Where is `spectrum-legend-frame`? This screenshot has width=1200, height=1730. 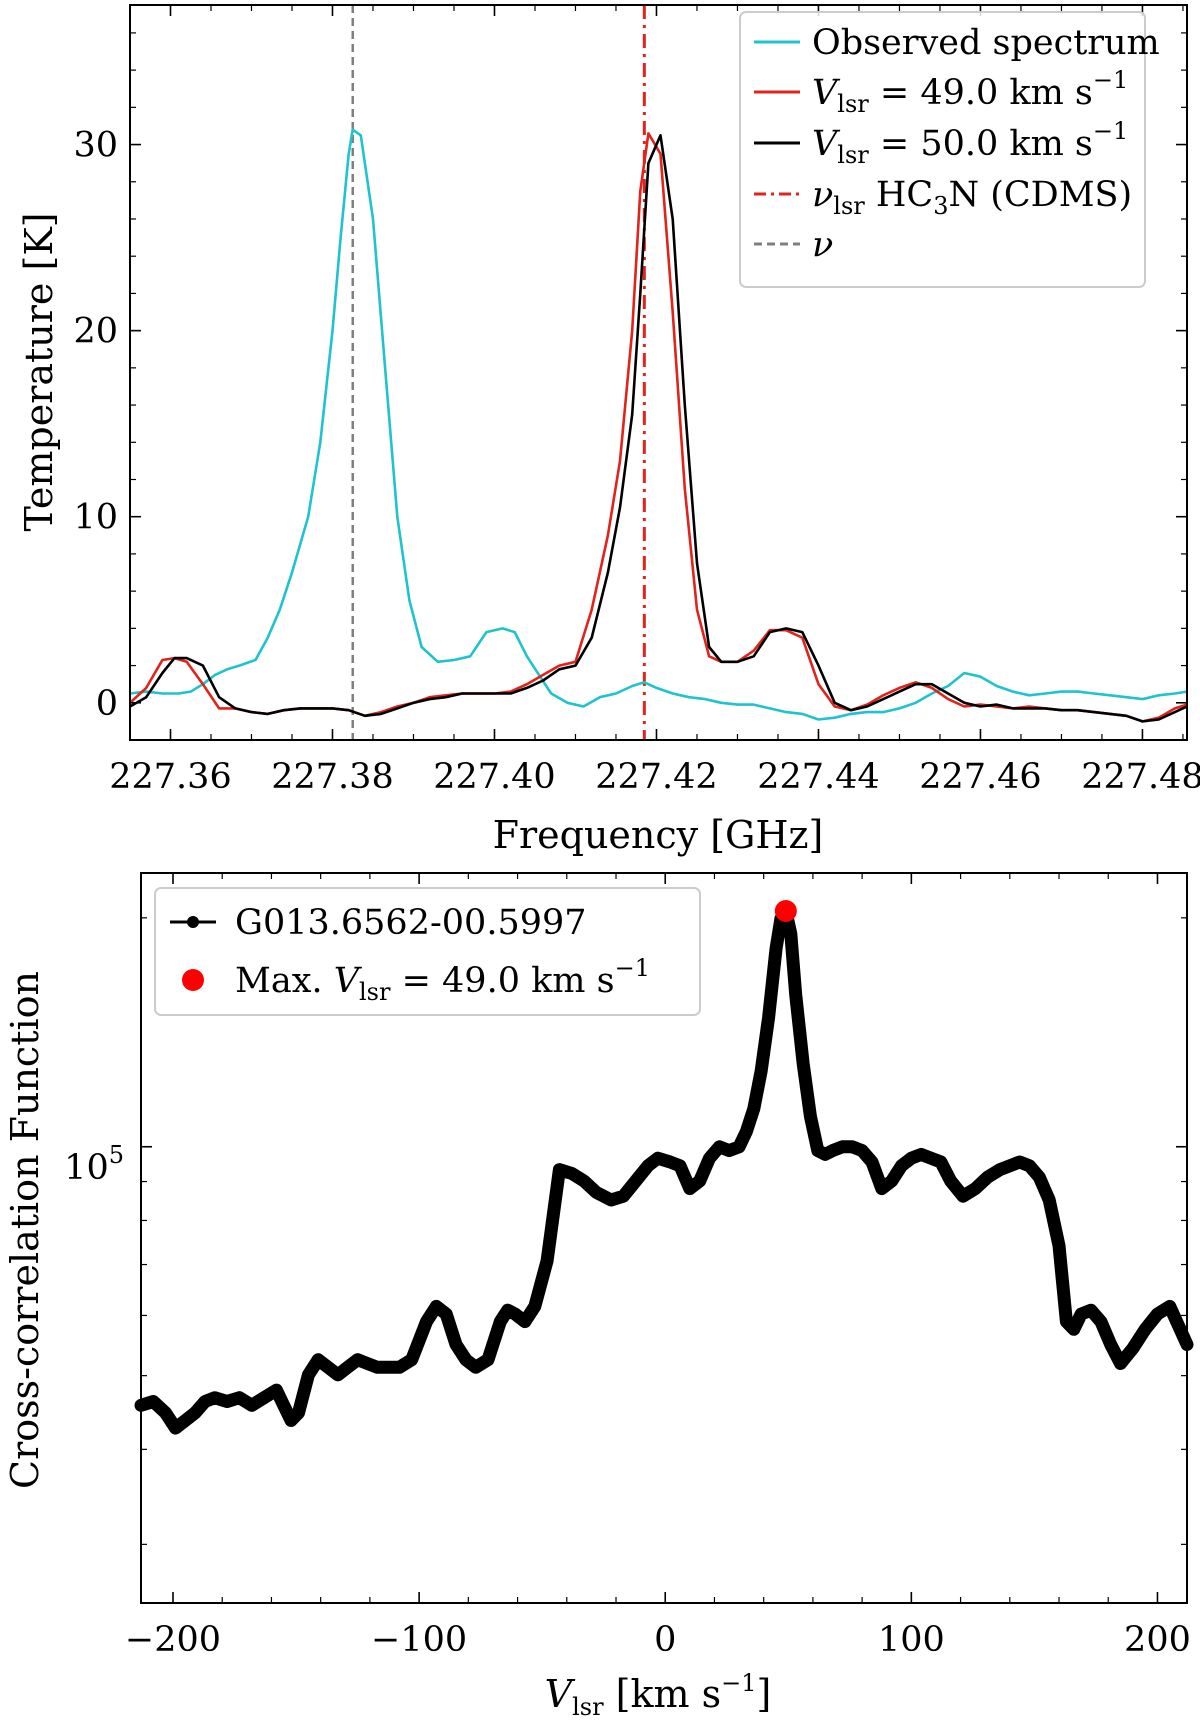 spectrum-legend-frame is located at coordinates (942, 149).